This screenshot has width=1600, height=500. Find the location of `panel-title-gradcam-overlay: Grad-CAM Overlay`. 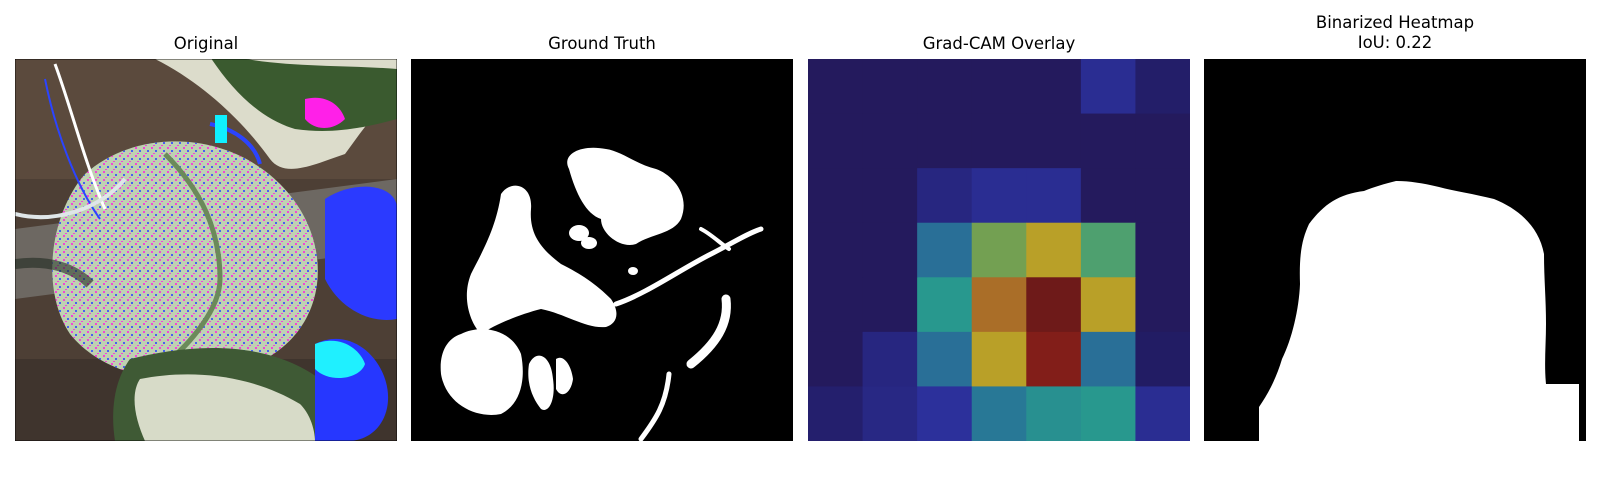

panel-title-gradcam-overlay: Grad-CAM Overlay is located at coordinates (999, 43).